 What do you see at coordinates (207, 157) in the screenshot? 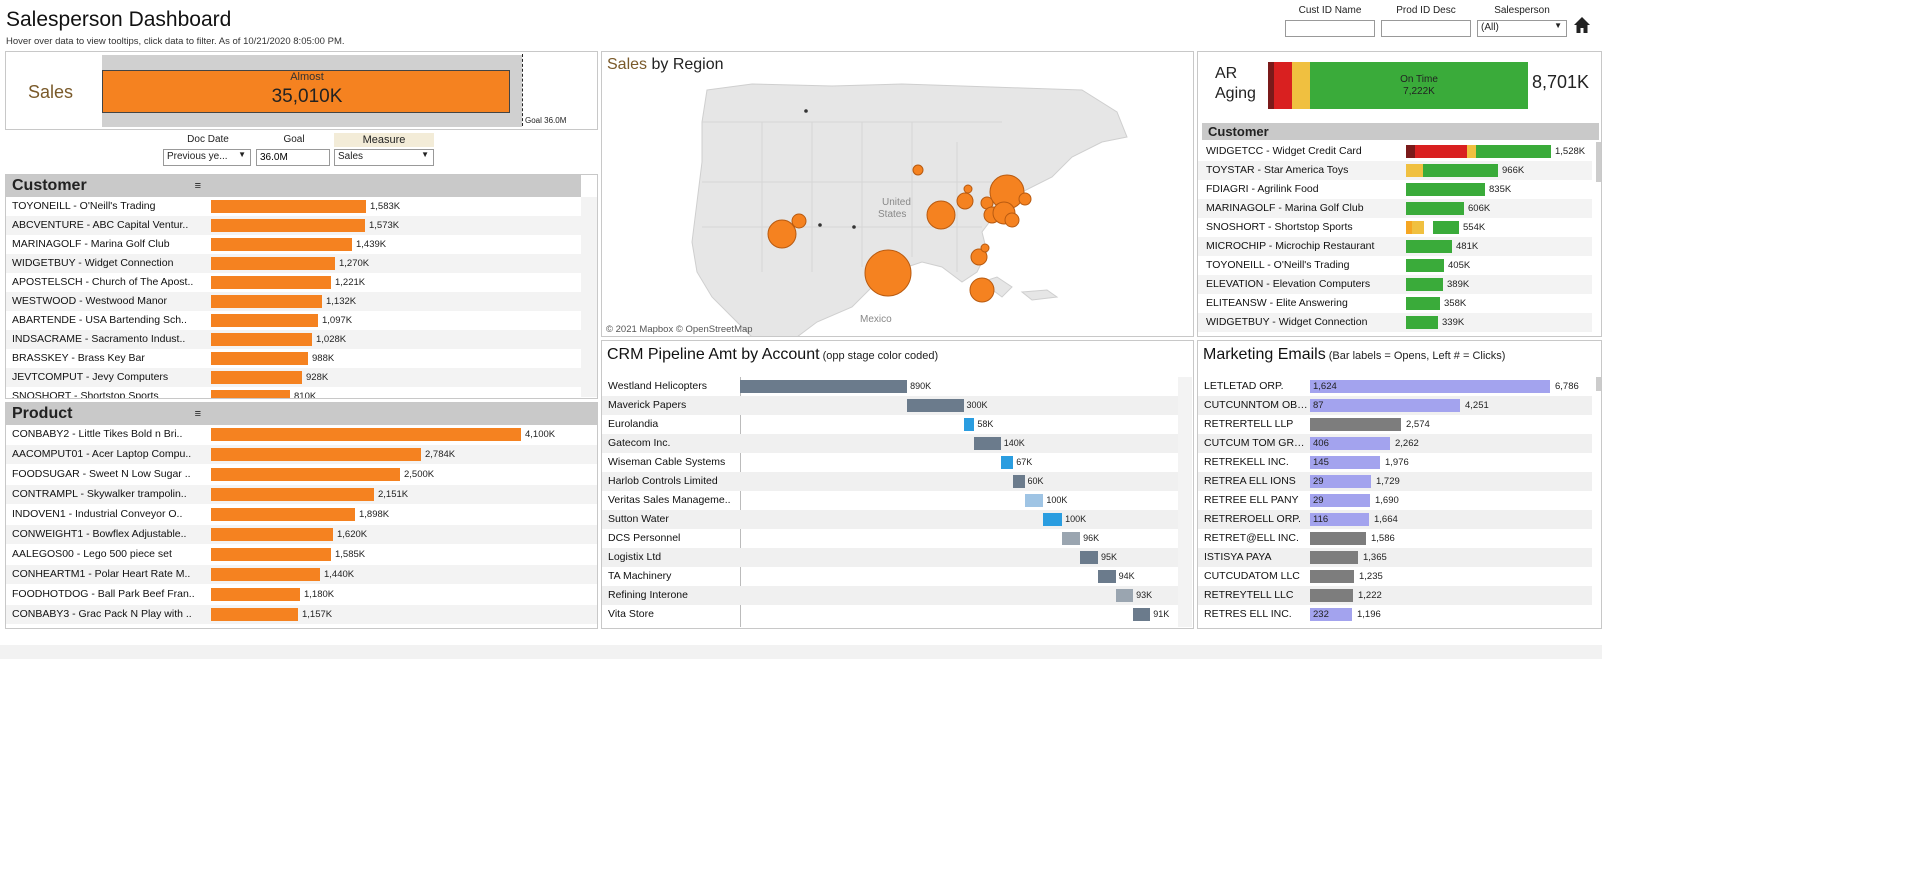
I see `doc-date-select: Previous ye... ▼` at bounding box center [207, 157].